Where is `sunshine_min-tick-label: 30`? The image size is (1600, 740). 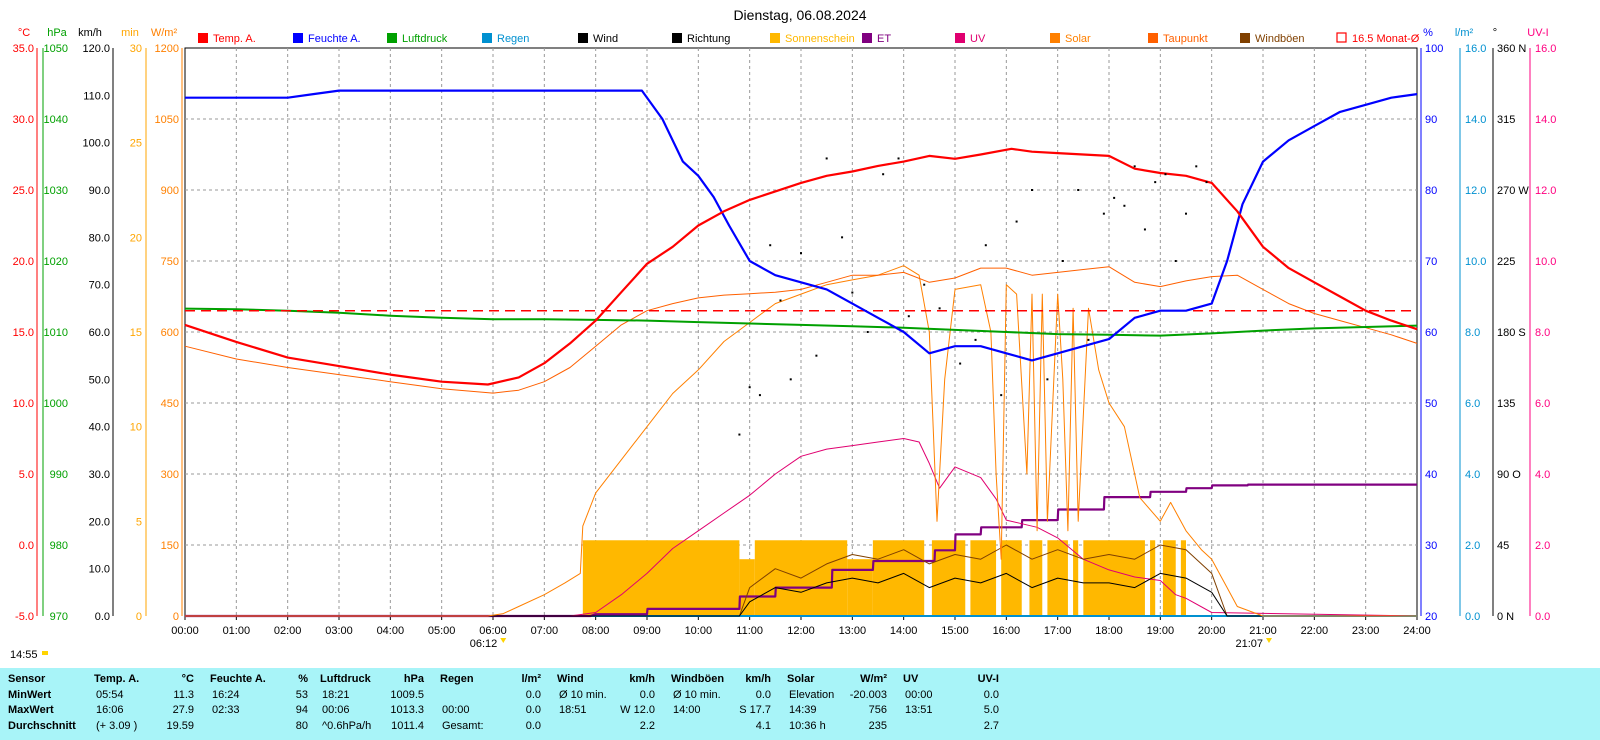
sunshine_min-tick-label: 30 is located at coordinates (136, 49).